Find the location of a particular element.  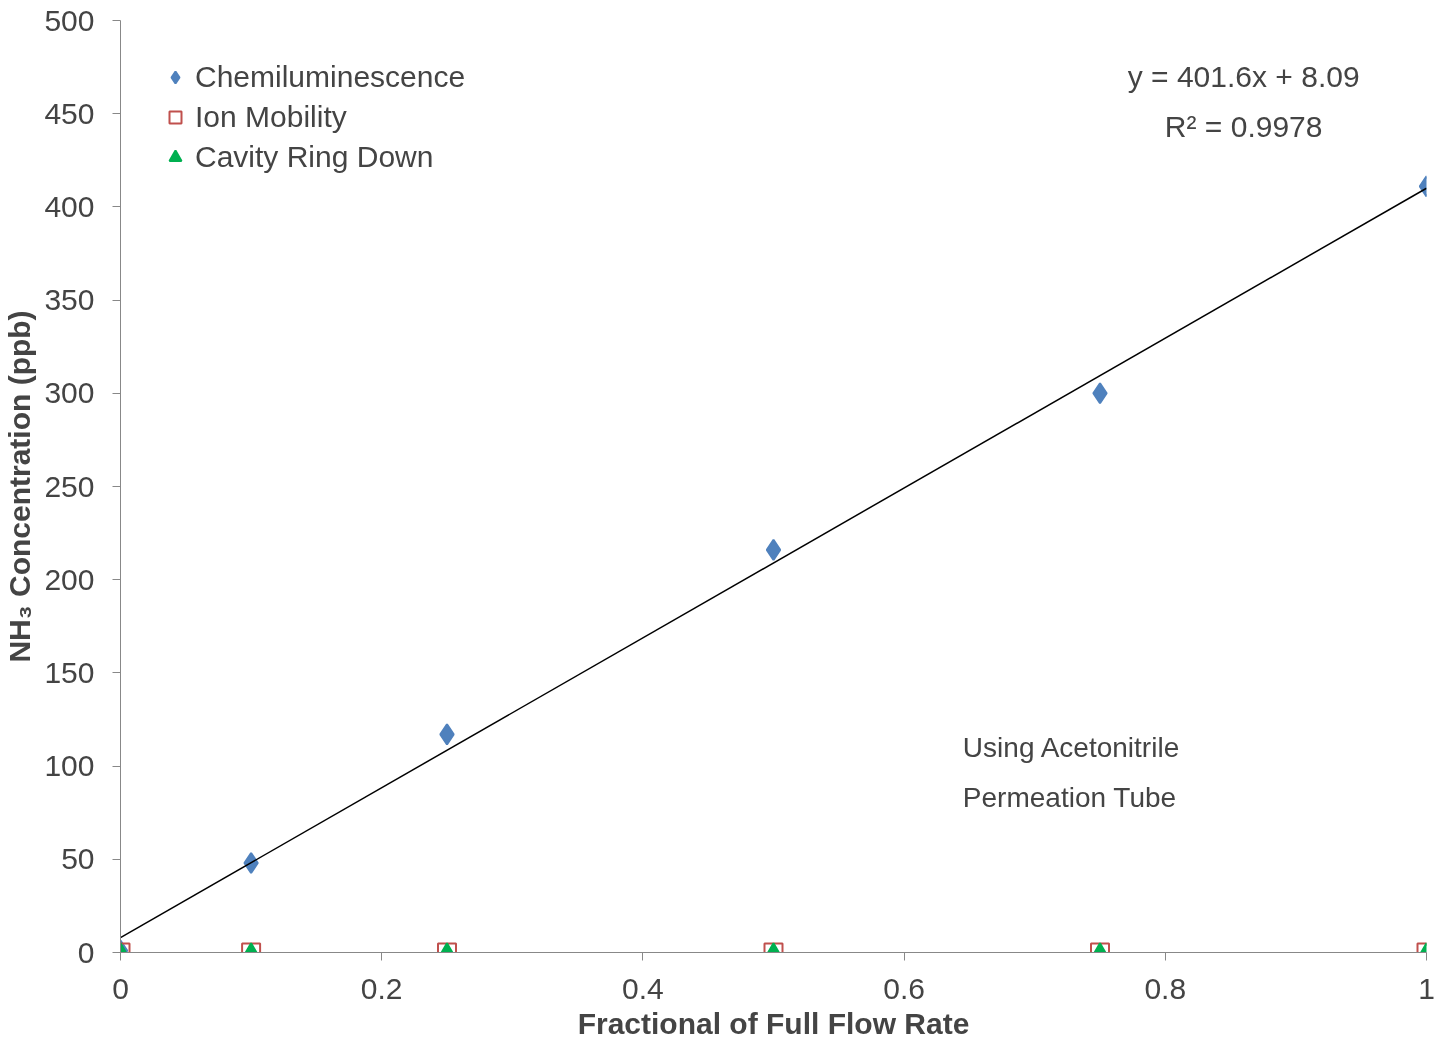

y-tick-label: 350 is located at coordinates (69, 300).